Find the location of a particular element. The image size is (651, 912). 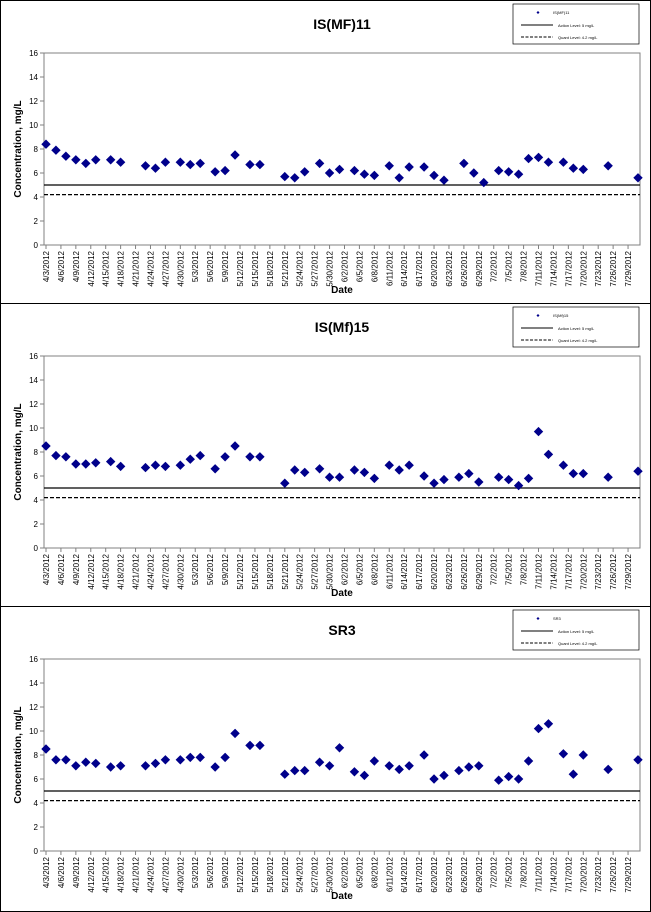

x-tick-label: 4/24/2012 is located at coordinates (150, 268).